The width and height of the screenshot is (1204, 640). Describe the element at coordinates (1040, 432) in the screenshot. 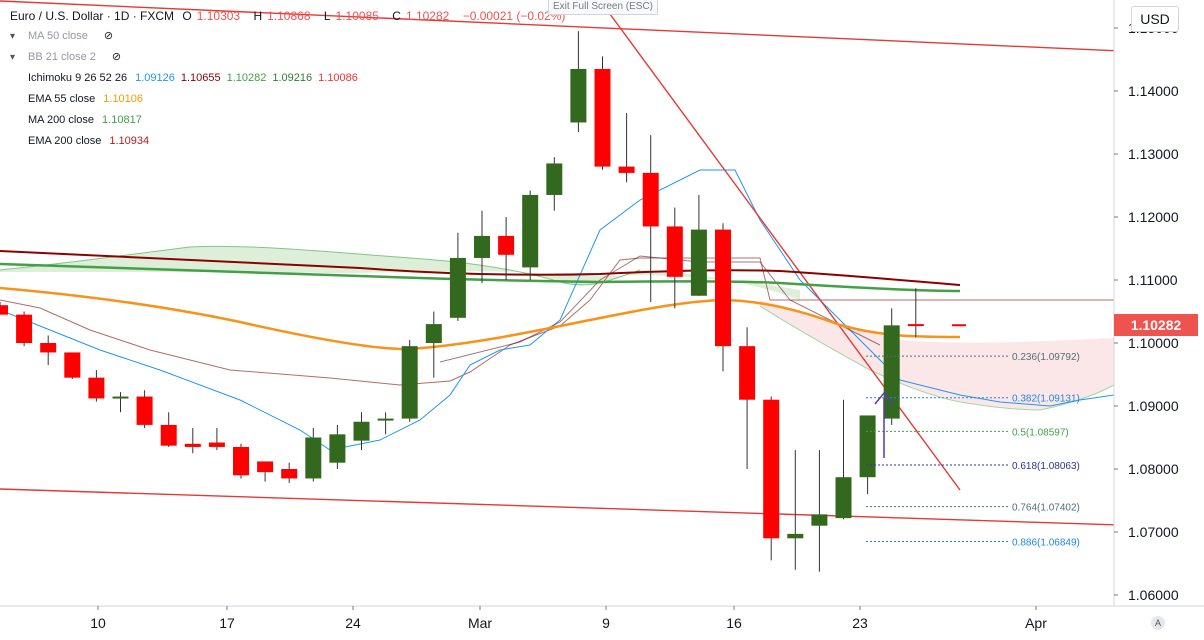

I see `fib-level-label: 0.5(1.08597)` at that location.